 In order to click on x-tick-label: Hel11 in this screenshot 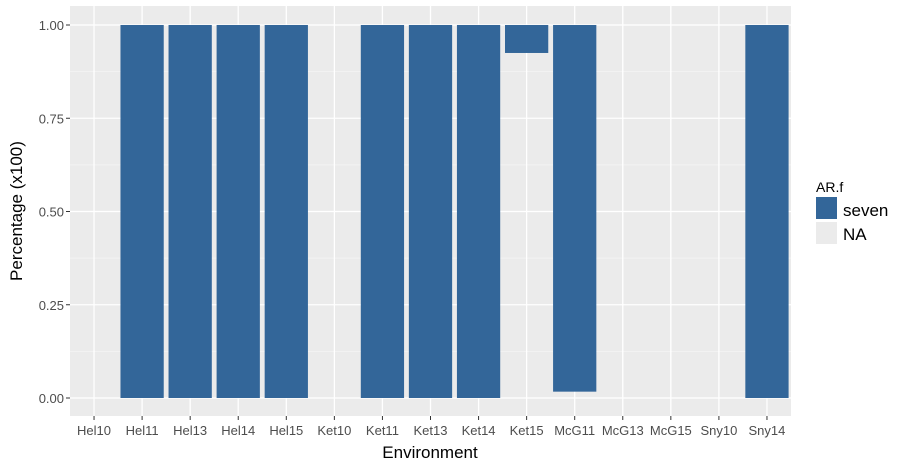, I will do `click(142, 430)`.